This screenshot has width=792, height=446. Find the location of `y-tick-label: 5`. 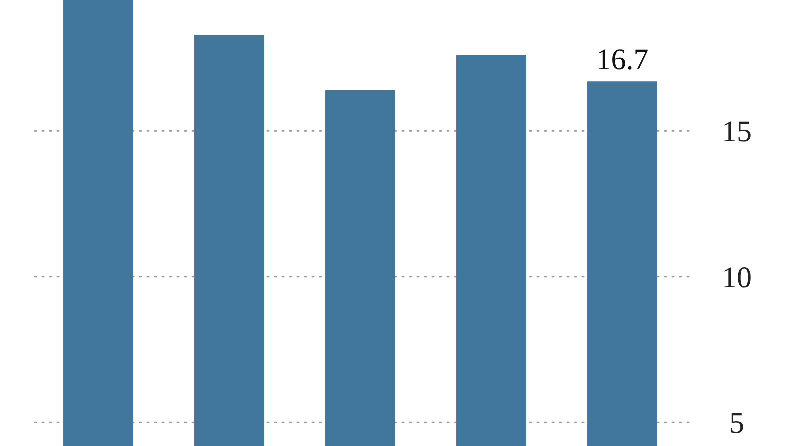

y-tick-label: 5 is located at coordinates (737, 423).